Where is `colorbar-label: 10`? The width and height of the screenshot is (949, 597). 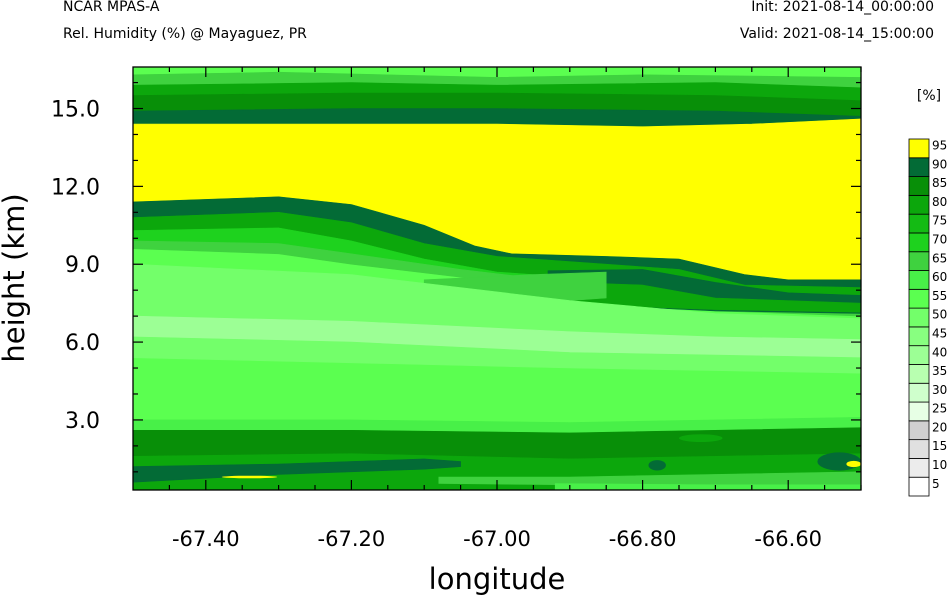 colorbar-label: 10 is located at coordinates (939, 465).